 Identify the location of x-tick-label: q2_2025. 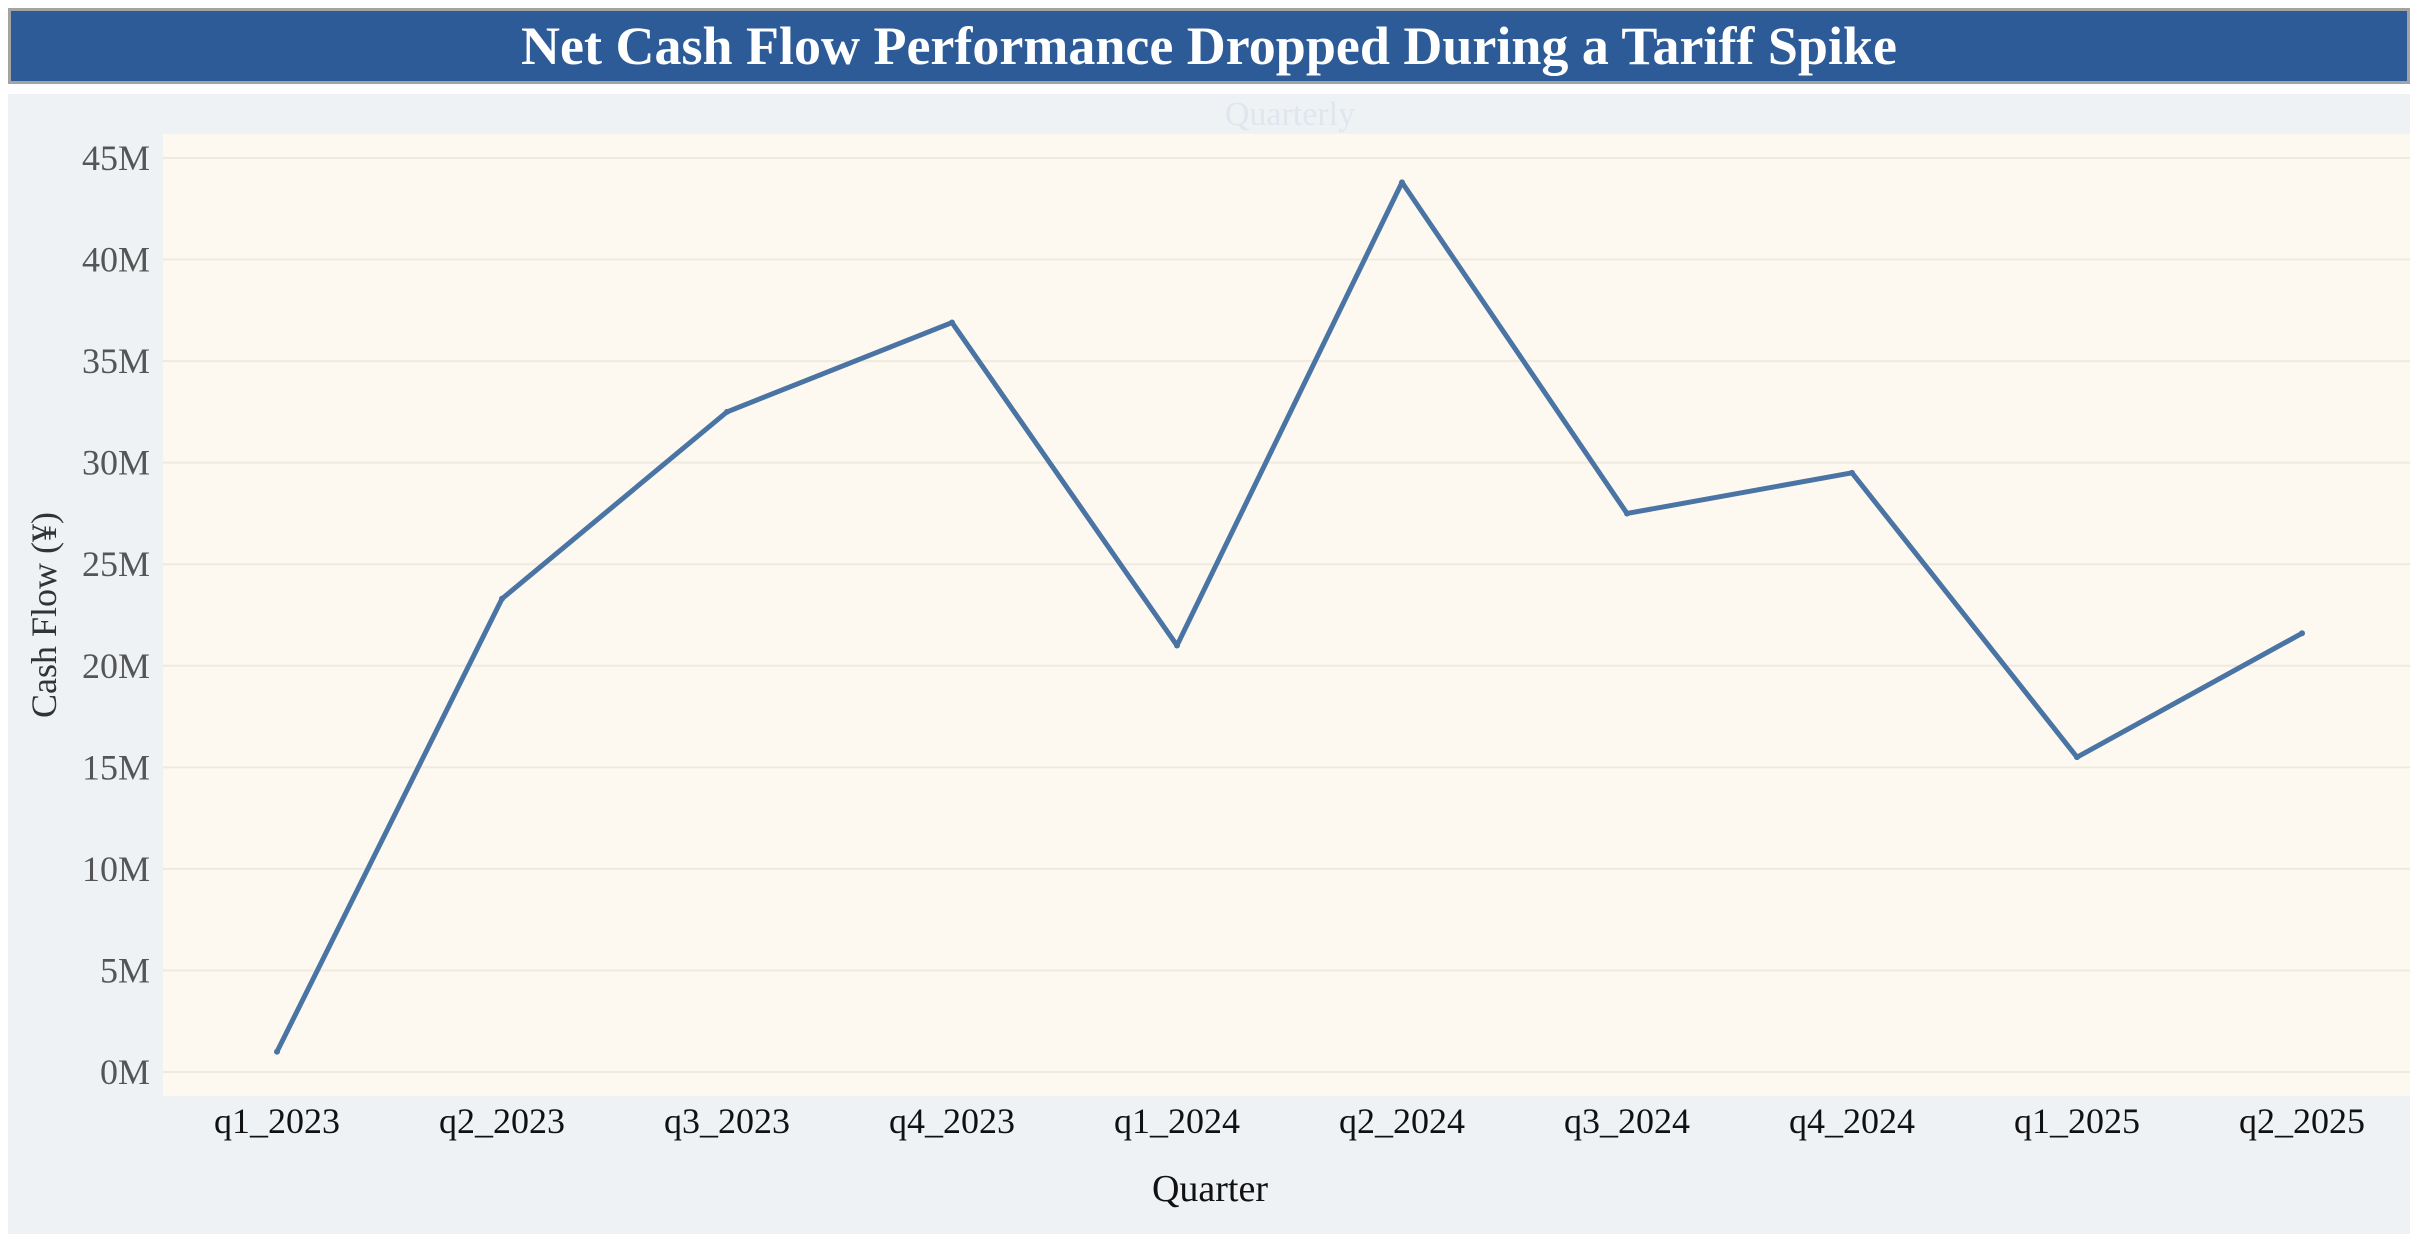
(2302, 1121).